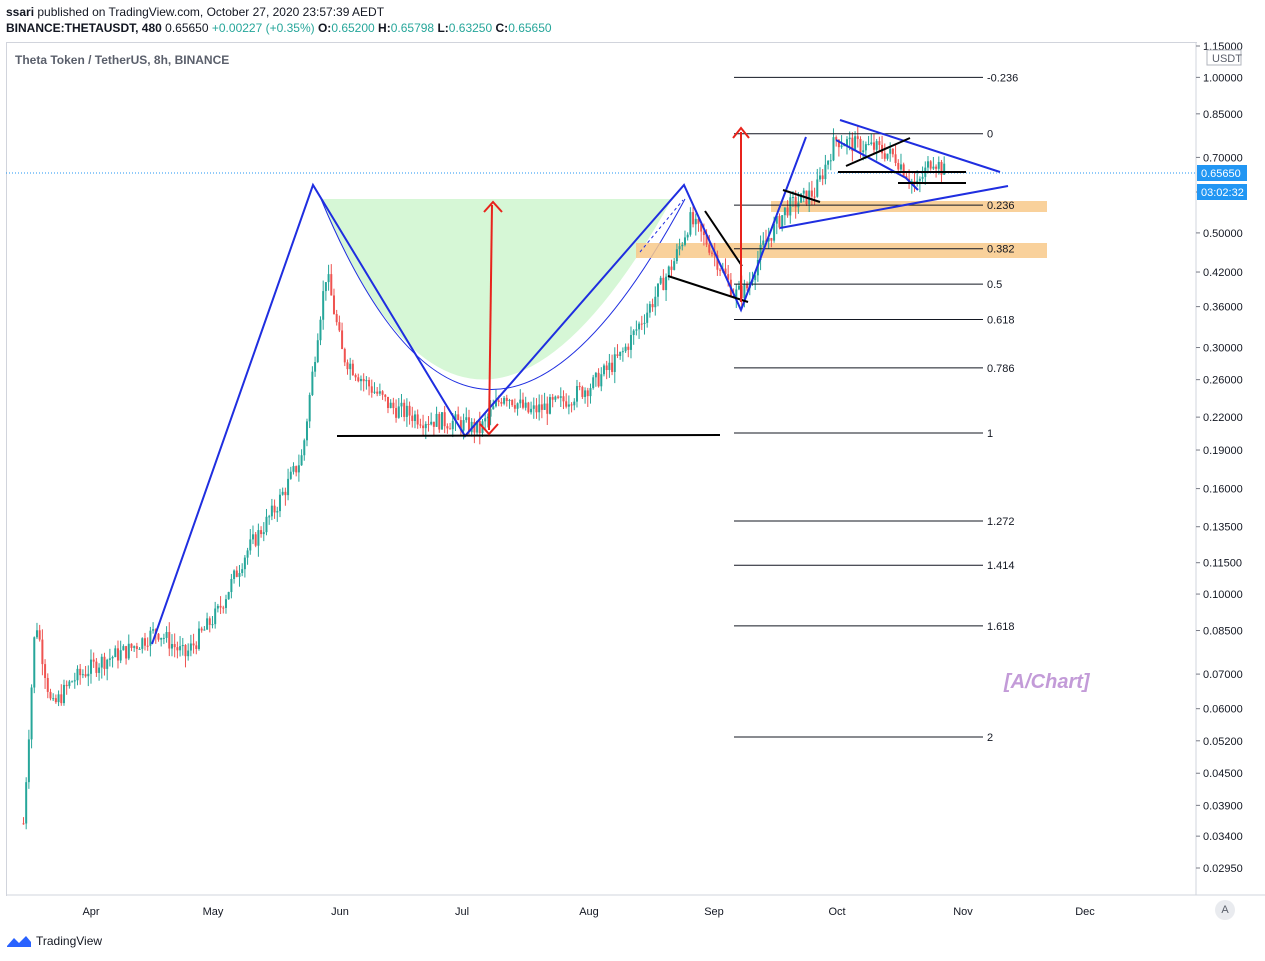 This screenshot has height=961, width=1265. I want to click on price-tick-label: 0.07000, so click(1223, 675).